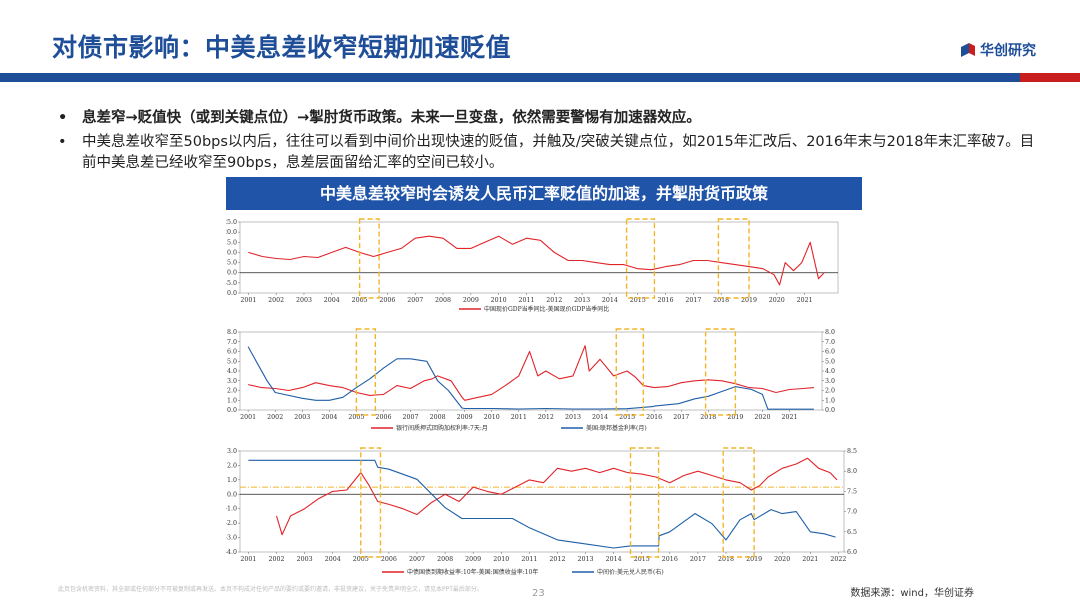  What do you see at coordinates (830, 381) in the screenshot?
I see `y-right-tick-label: 3.0` at bounding box center [830, 381].